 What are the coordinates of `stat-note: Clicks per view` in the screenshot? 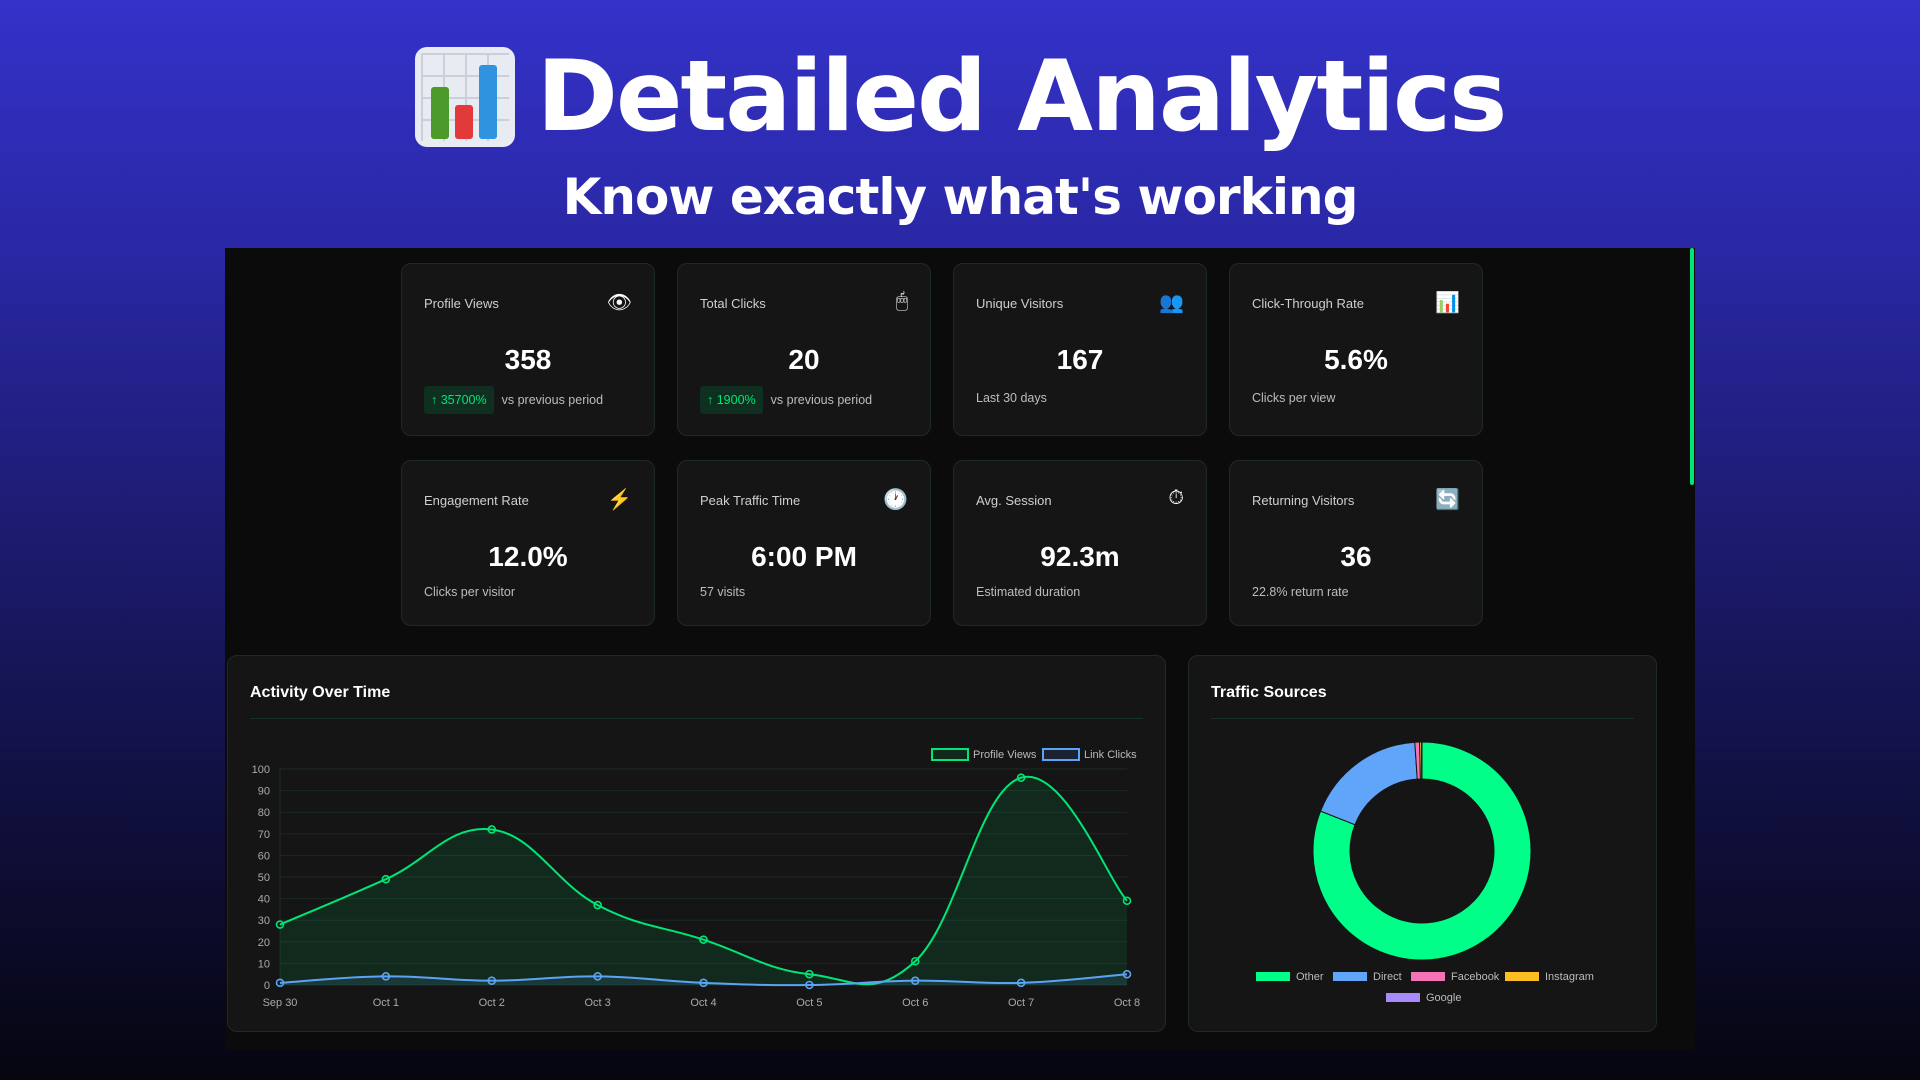 It's located at (1294, 398).